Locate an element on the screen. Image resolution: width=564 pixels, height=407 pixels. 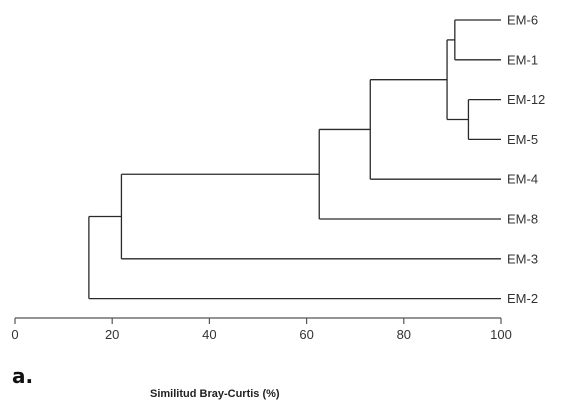
x-axis-title: Similitud Bray-Curtis (%) is located at coordinates (215, 394).